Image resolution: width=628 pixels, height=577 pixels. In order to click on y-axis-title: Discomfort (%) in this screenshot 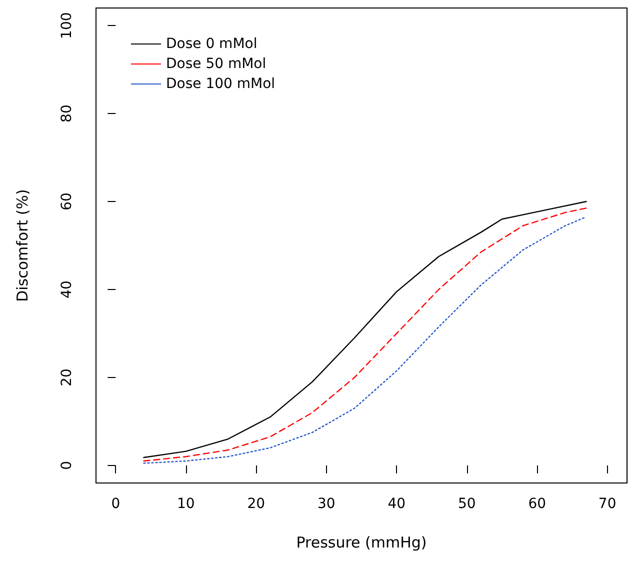, I will do `click(23, 245)`.